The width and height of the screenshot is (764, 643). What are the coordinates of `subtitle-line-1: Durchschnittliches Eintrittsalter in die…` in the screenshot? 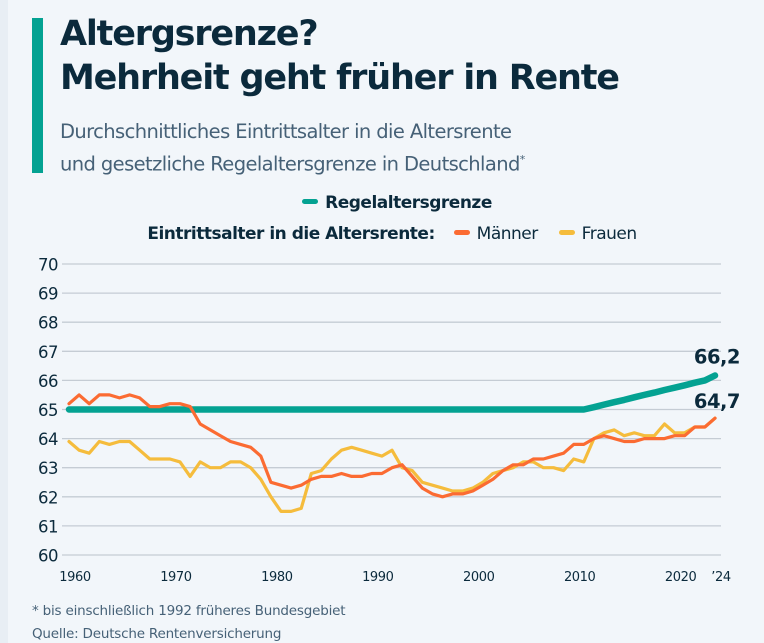 It's located at (286, 131).